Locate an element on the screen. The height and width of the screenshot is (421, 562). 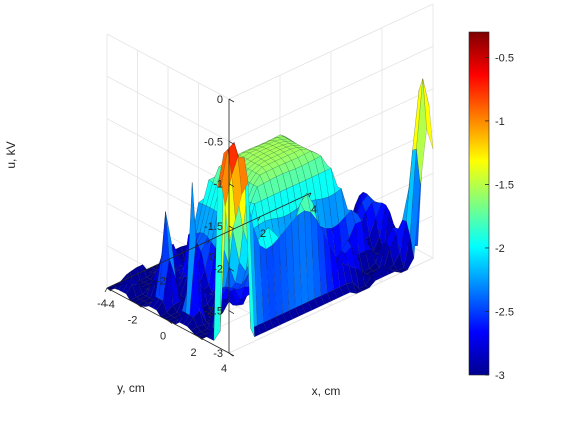
colorbar-tick-label: -1 is located at coordinates (500, 122).